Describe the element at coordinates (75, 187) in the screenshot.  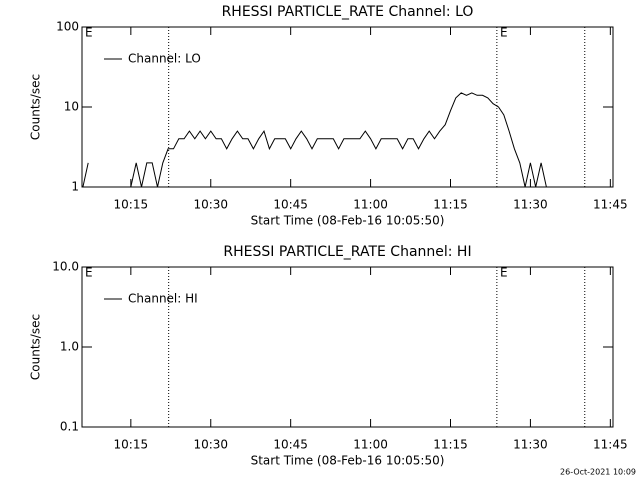
I see `y-tick-label: 1` at that location.